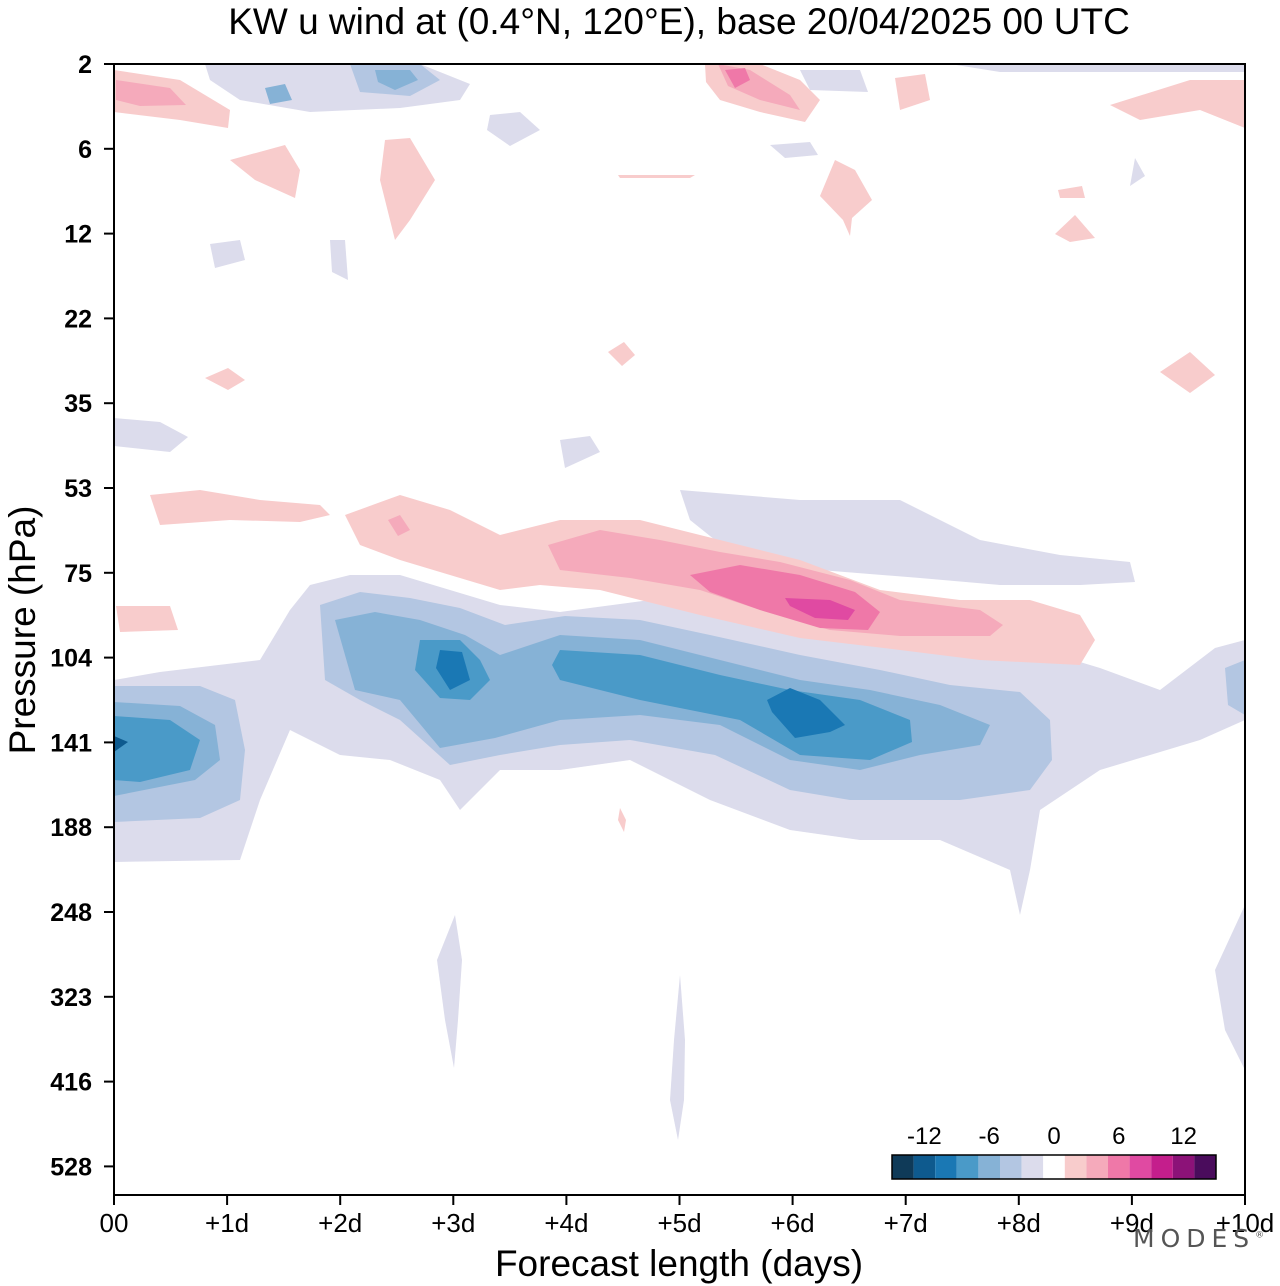 This screenshot has width=1280, height=1286. Describe the element at coordinates (114, 1223) in the screenshot. I see `x-tick-label: 00` at that location.